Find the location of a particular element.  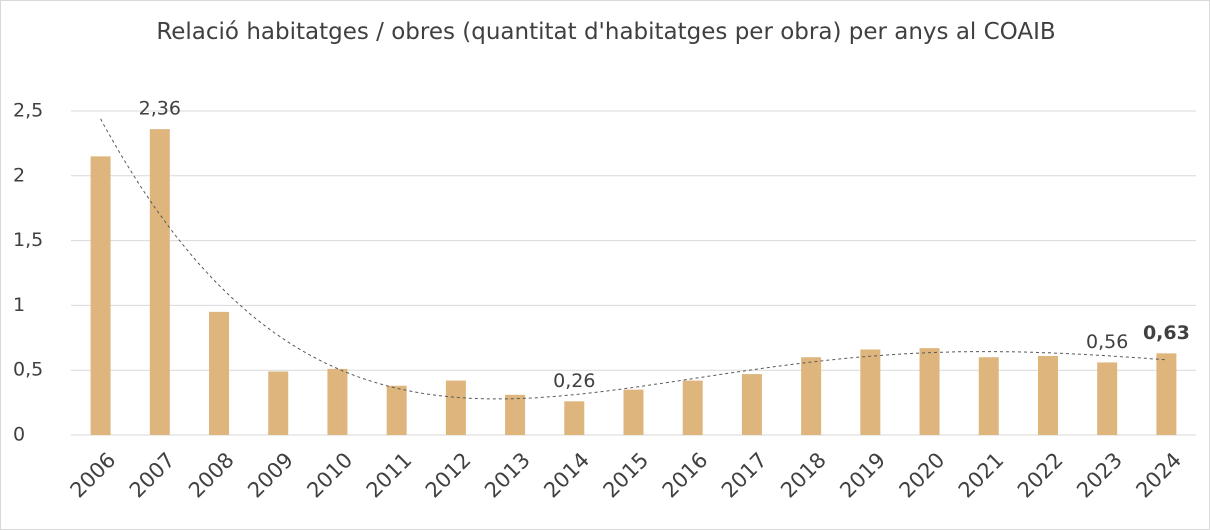

x-tick-label: 2023 is located at coordinates (1099, 475).